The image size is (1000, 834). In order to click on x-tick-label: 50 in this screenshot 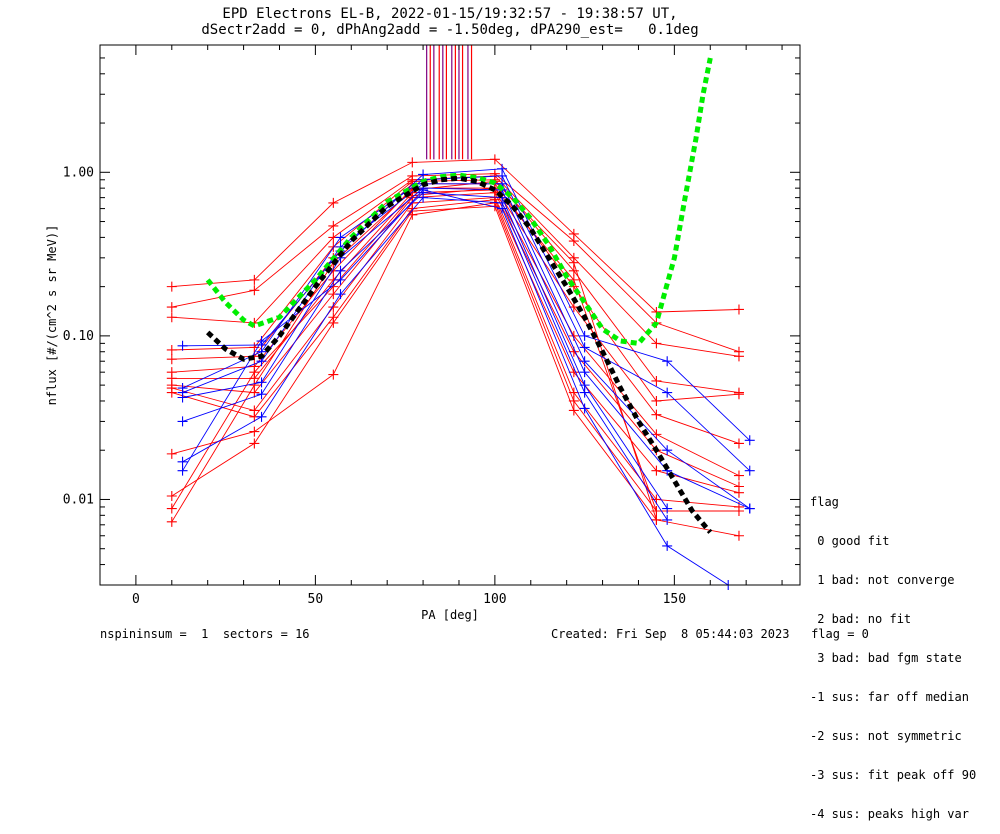, I will do `click(316, 599)`.